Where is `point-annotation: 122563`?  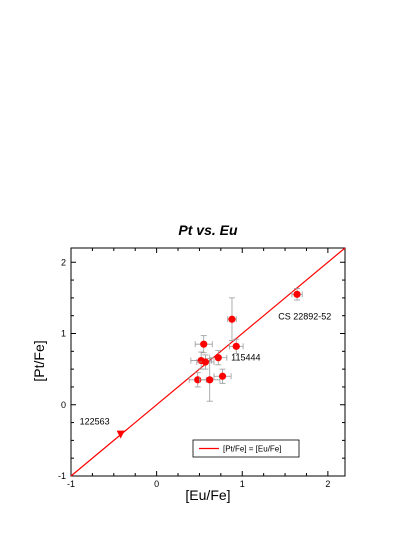
point-annotation: 122563 is located at coordinates (95, 422).